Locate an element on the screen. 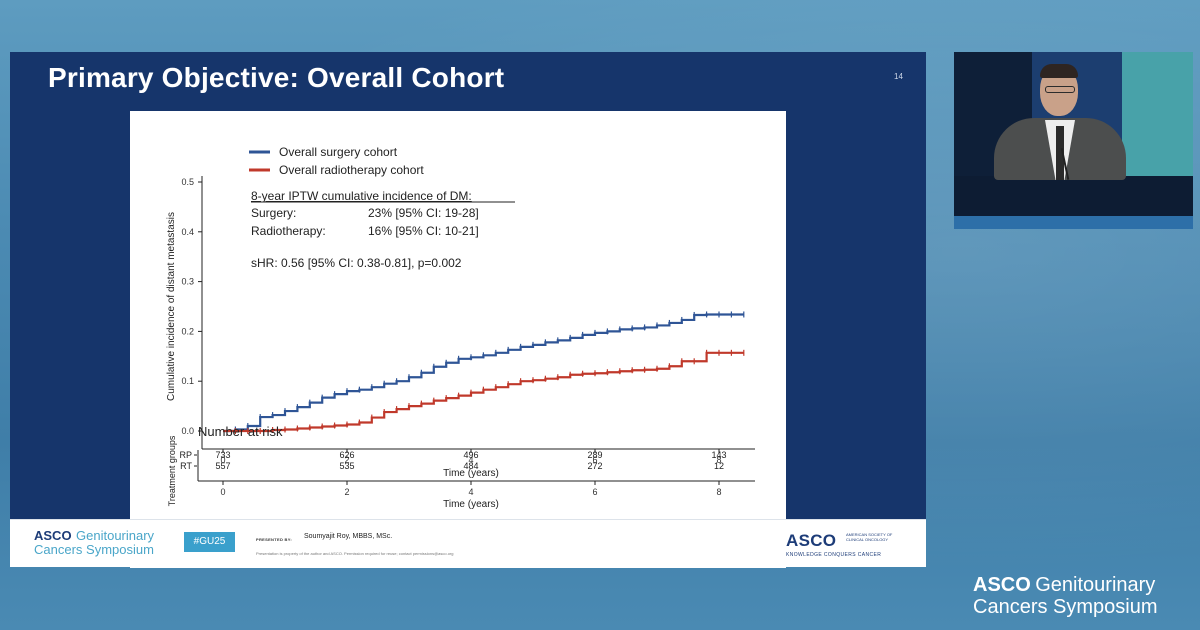 This screenshot has width=1200, height=630. logo-asco-text: ASCO is located at coordinates (53, 535).